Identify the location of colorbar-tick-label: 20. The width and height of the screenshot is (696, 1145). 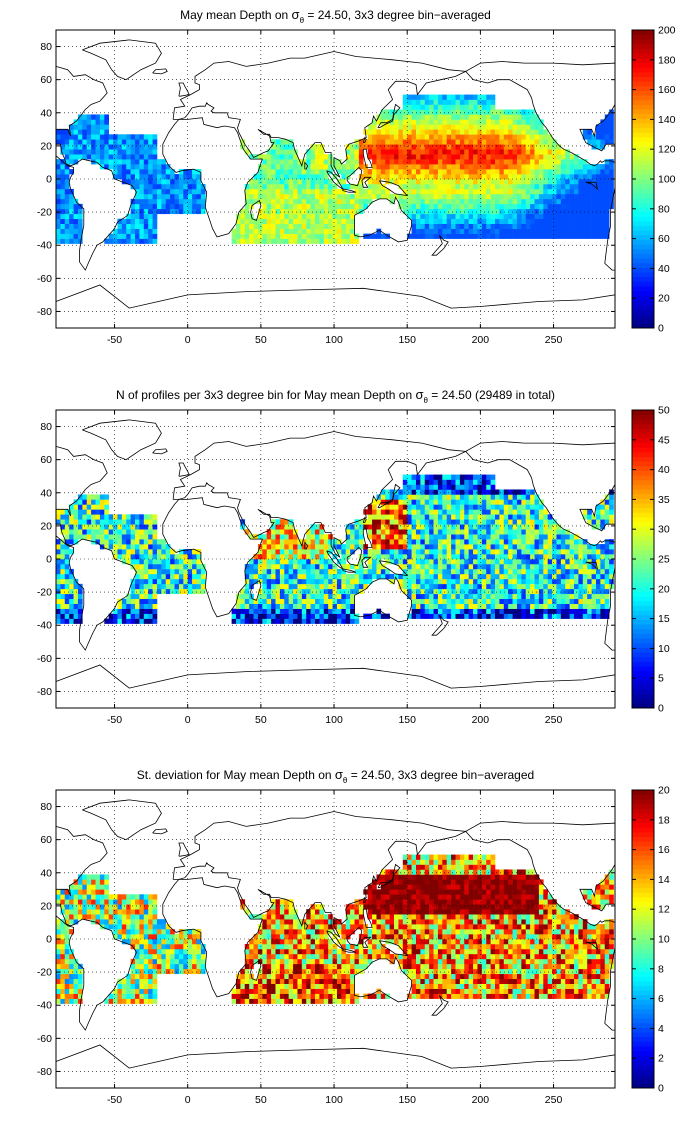
(664, 299).